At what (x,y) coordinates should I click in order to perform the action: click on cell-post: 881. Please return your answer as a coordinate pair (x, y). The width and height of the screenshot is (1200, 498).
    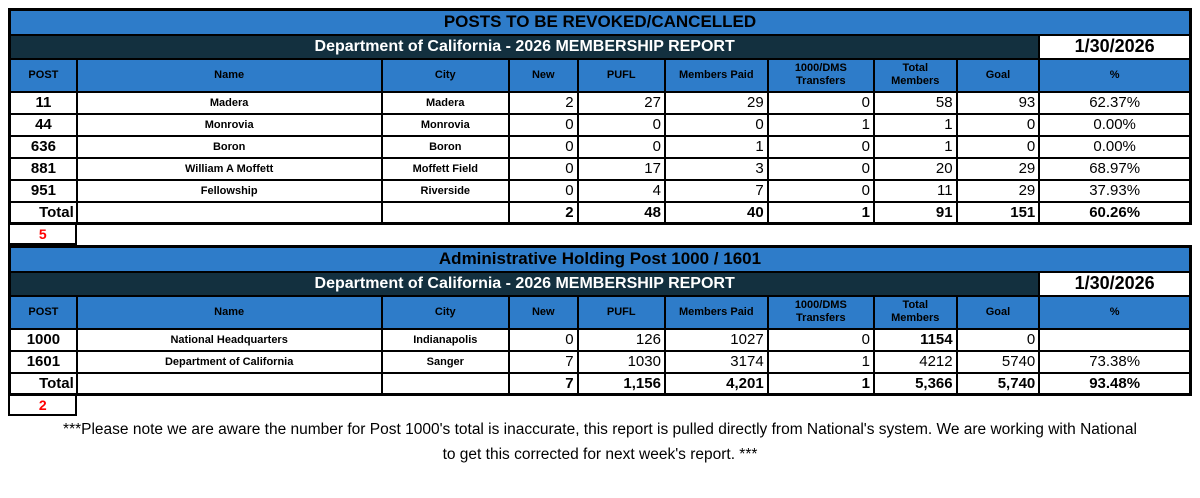
    Looking at the image, I should click on (43, 168).